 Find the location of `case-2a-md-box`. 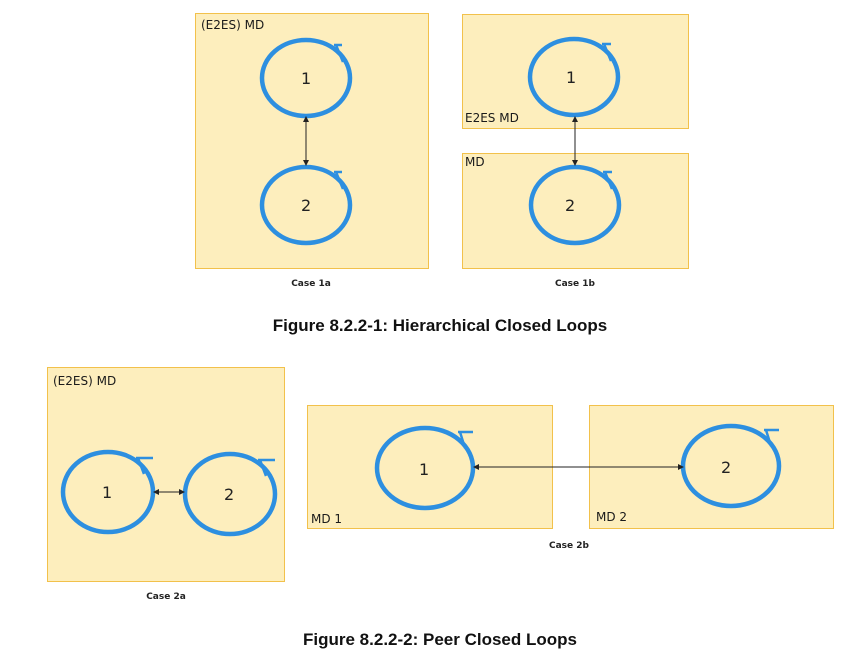

case-2a-md-box is located at coordinates (166, 474).